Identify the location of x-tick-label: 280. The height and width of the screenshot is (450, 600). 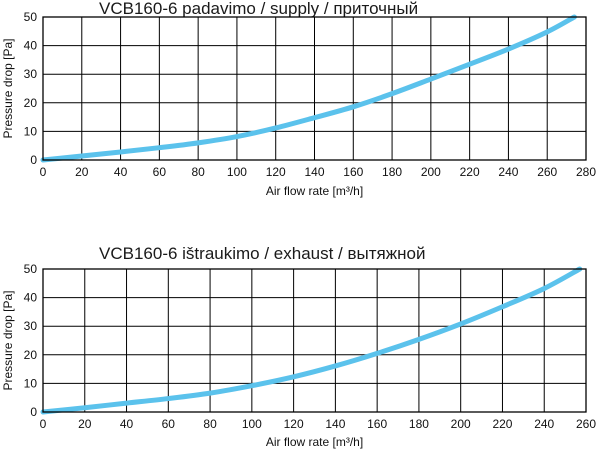
(586, 172).